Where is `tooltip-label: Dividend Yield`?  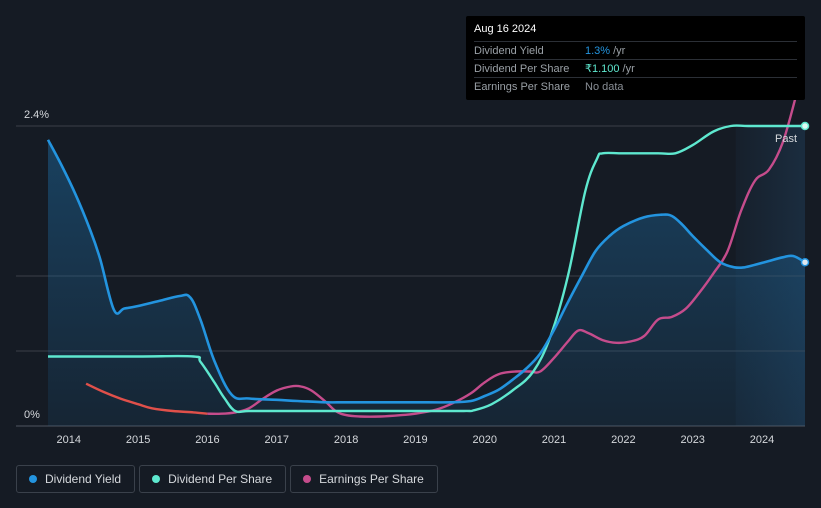 tooltip-label: Dividend Yield is located at coordinates (509, 50).